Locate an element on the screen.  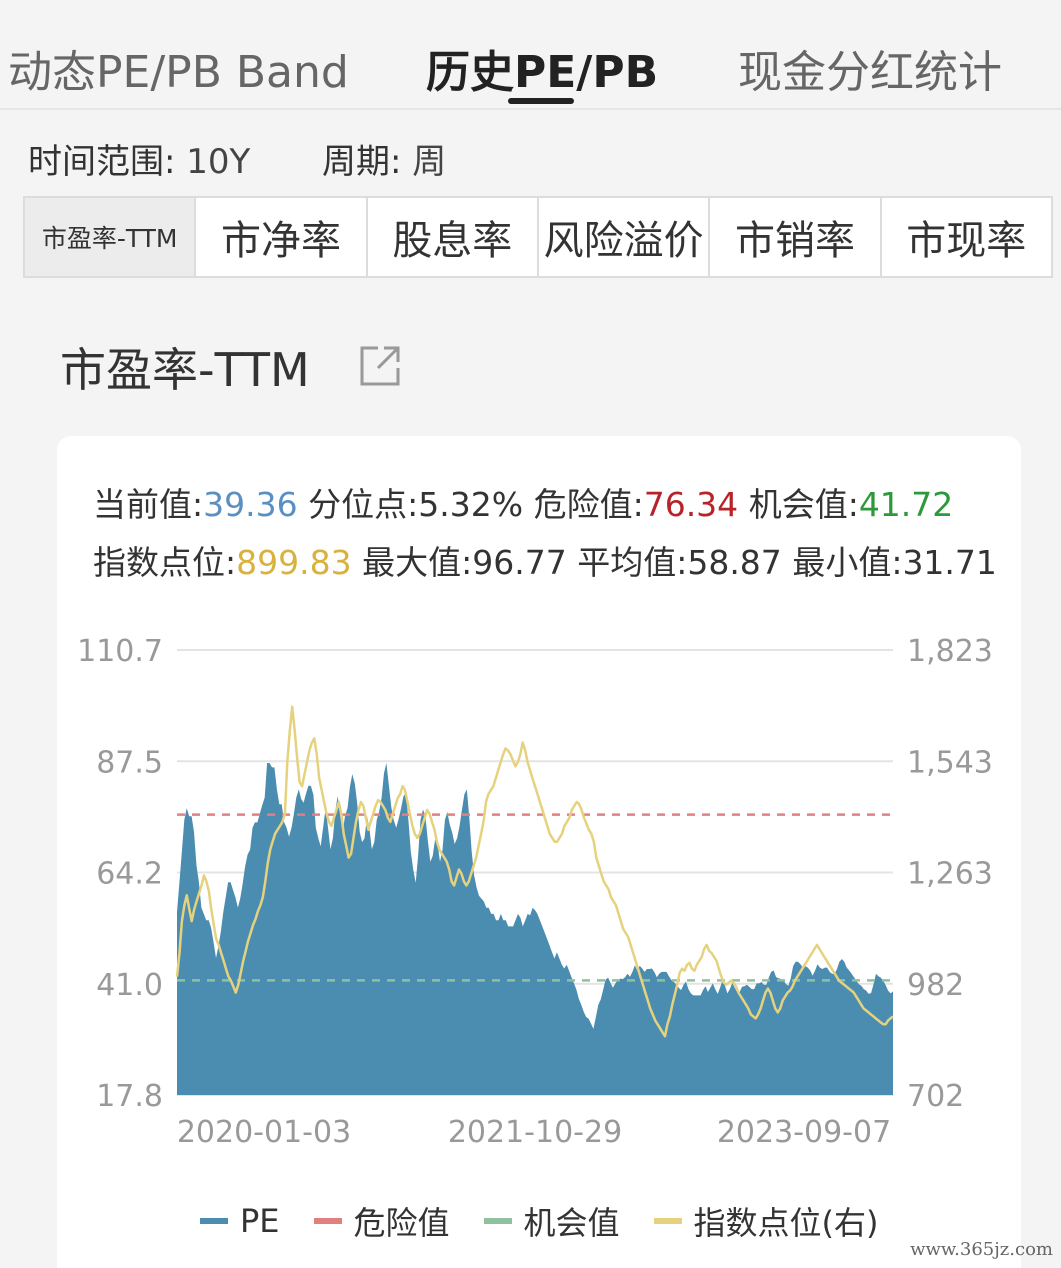
x-tick-label: 2023-09-07 is located at coordinates (804, 1132).